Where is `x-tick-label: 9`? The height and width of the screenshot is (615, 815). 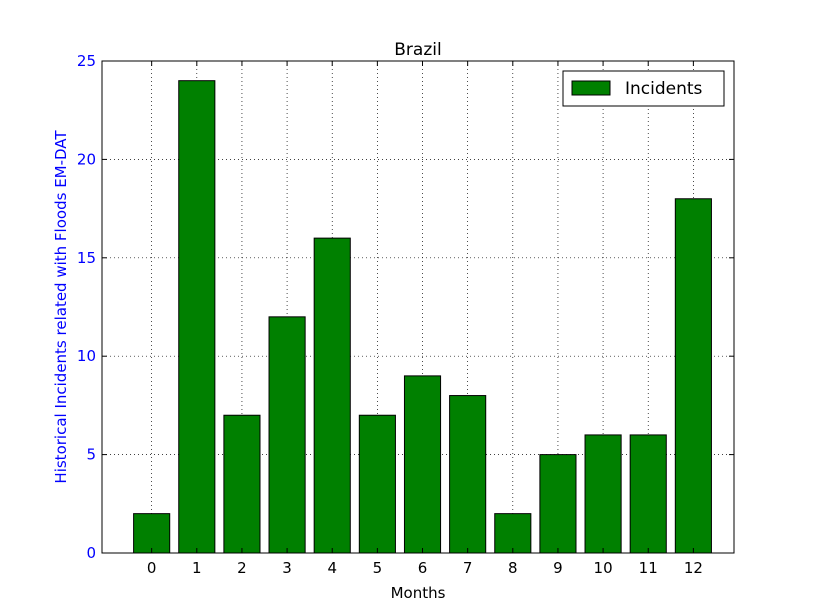
x-tick-label: 9 is located at coordinates (558, 568).